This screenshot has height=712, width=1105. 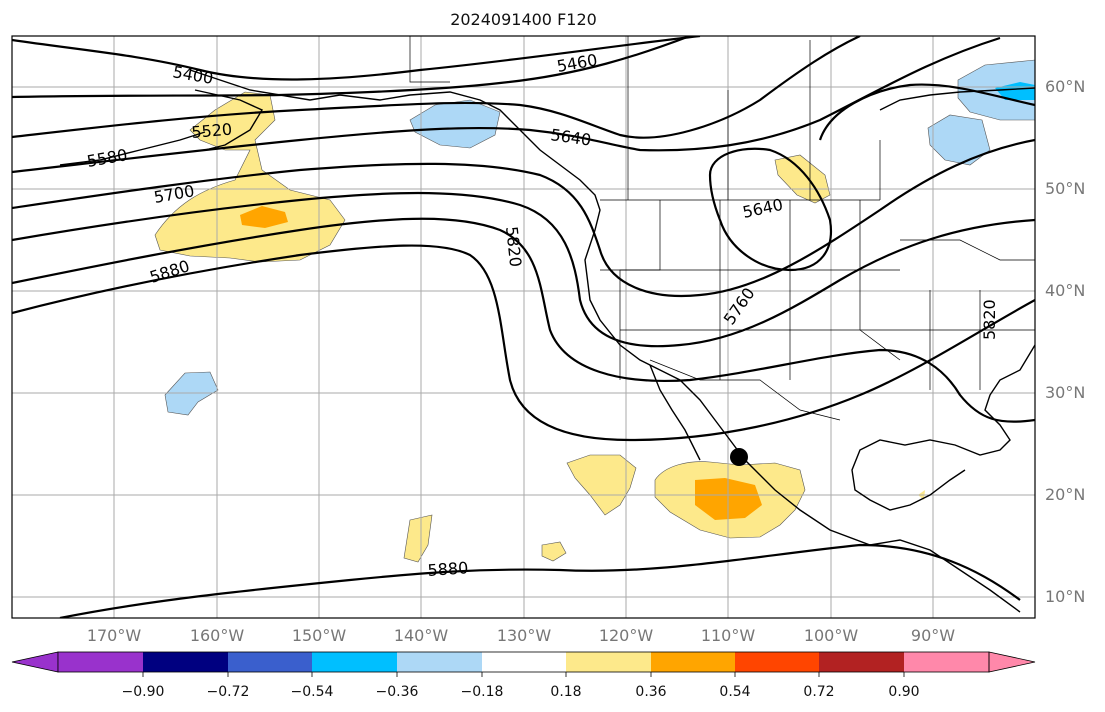 I want to click on colorbar-tick-label: −0.72, so click(x=228, y=692).